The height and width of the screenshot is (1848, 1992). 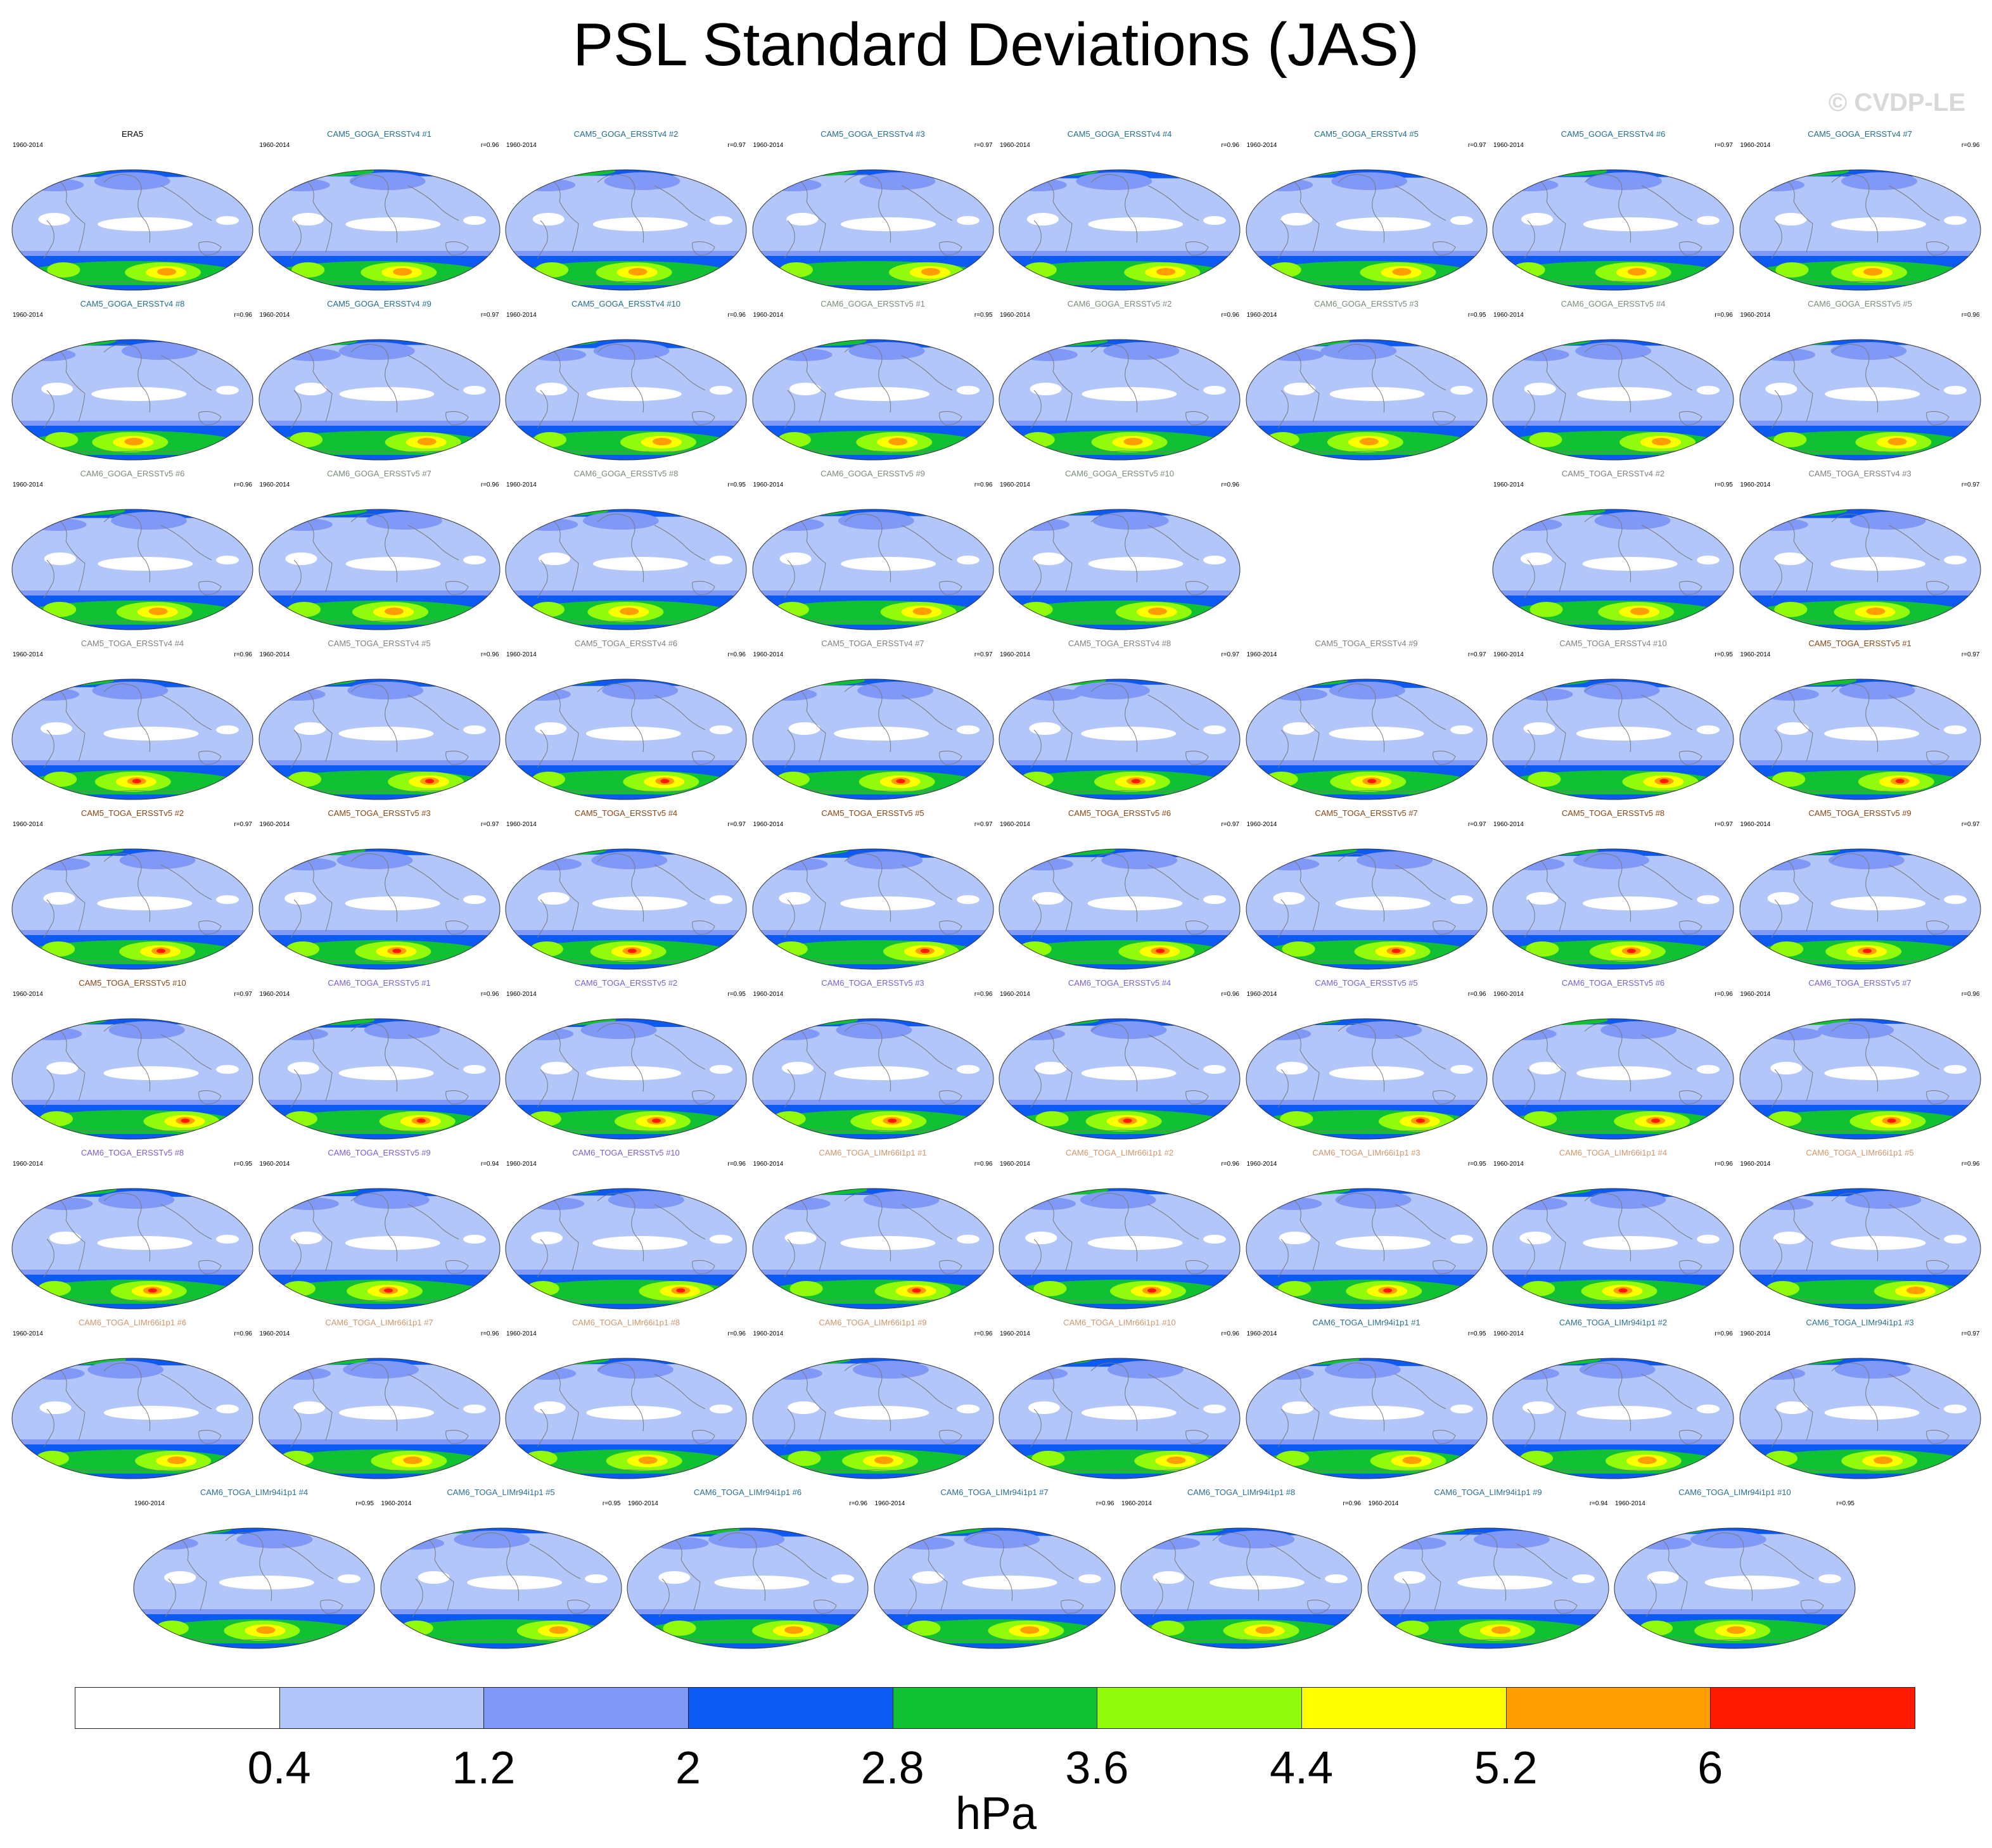 I want to click on map-panel: CAM6_GOGA_ERSSTv5 #3 1960-2014 r=0.95, so click(x=1366, y=378).